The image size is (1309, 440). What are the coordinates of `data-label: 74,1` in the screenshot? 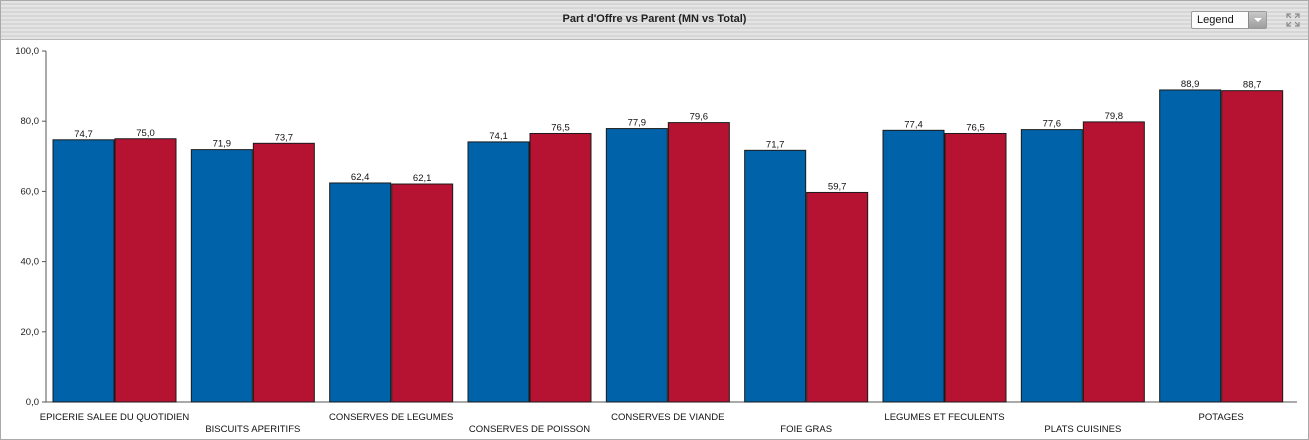 It's located at (498, 136).